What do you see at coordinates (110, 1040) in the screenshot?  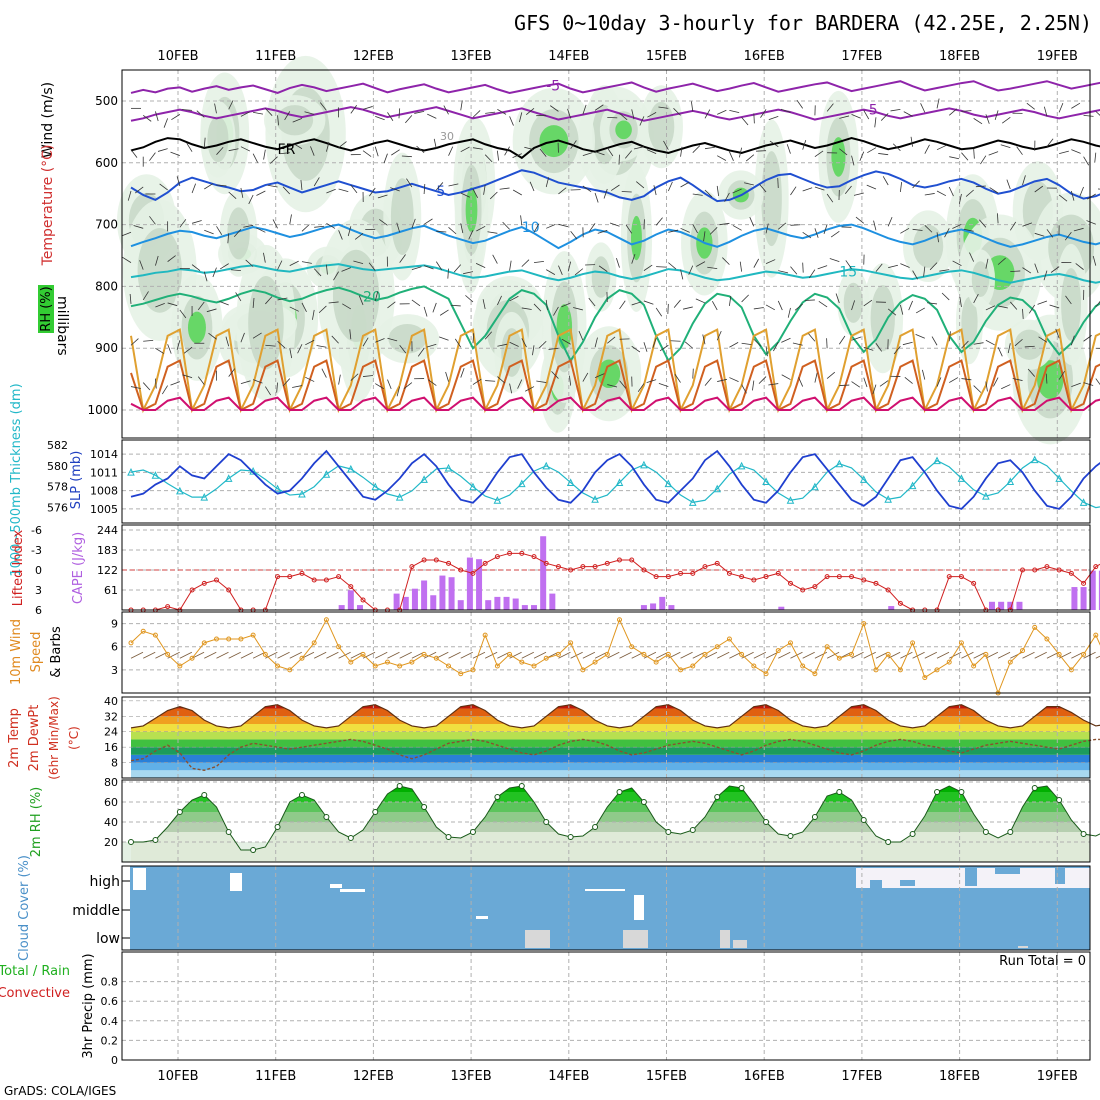 I see `y-tick-label: 0.2` at bounding box center [110, 1040].